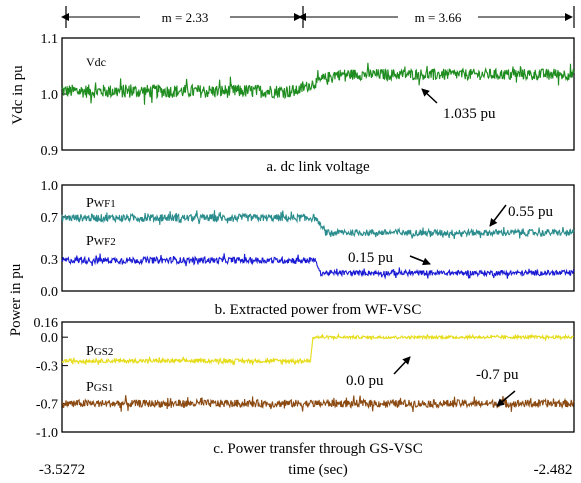  Describe the element at coordinates (90, 351) in the screenshot. I see `series-label-pgs2-main: P` at that location.